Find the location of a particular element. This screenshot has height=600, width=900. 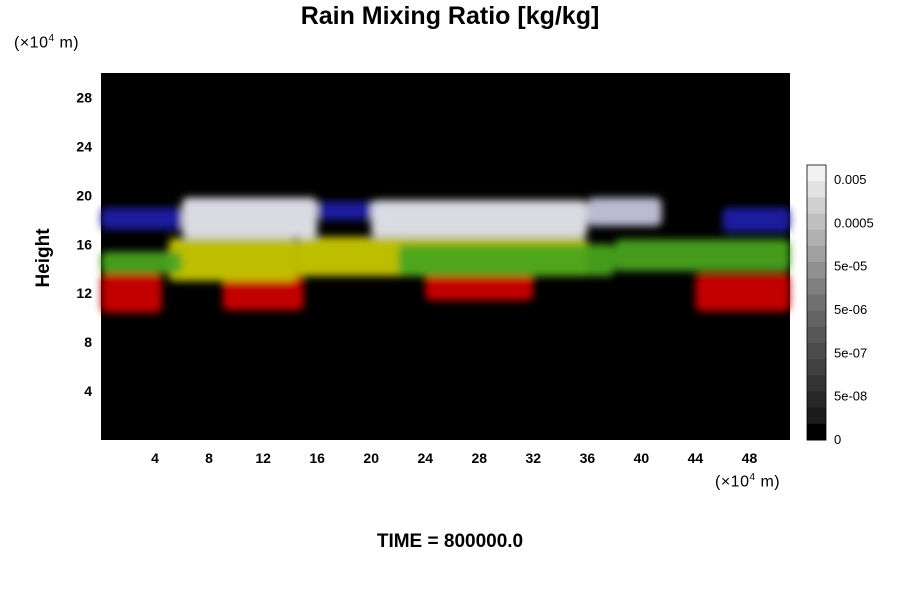

time-label: TIME = 800000.0 is located at coordinates (450, 541).